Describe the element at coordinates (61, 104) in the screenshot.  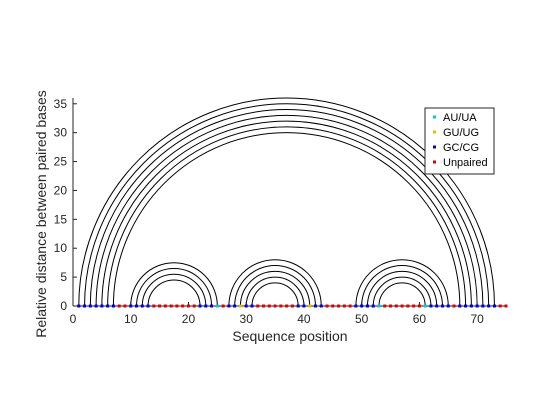
I see `y-tick-label: 35` at that location.